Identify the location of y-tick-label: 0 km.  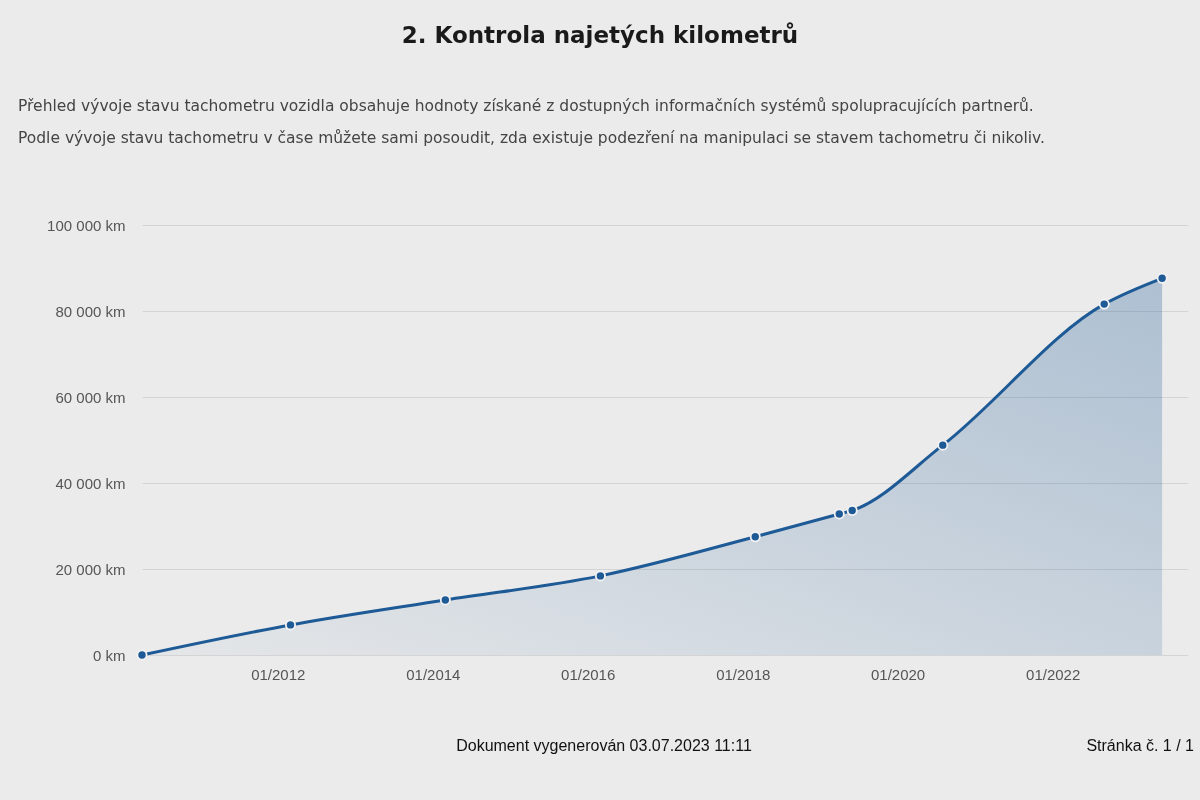
(109, 655).